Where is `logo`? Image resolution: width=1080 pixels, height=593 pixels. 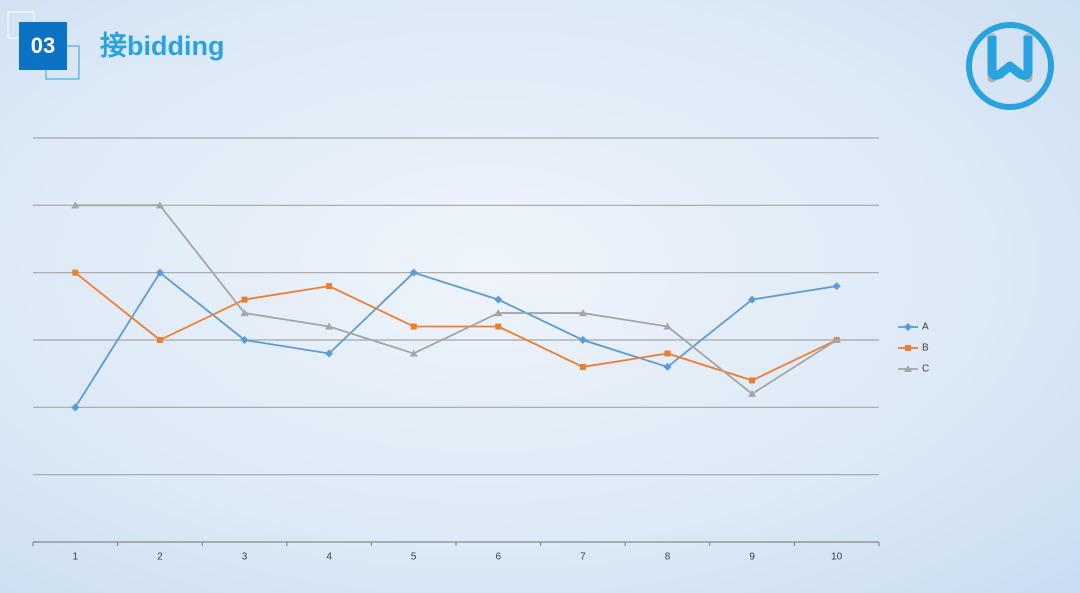 logo is located at coordinates (1010, 66).